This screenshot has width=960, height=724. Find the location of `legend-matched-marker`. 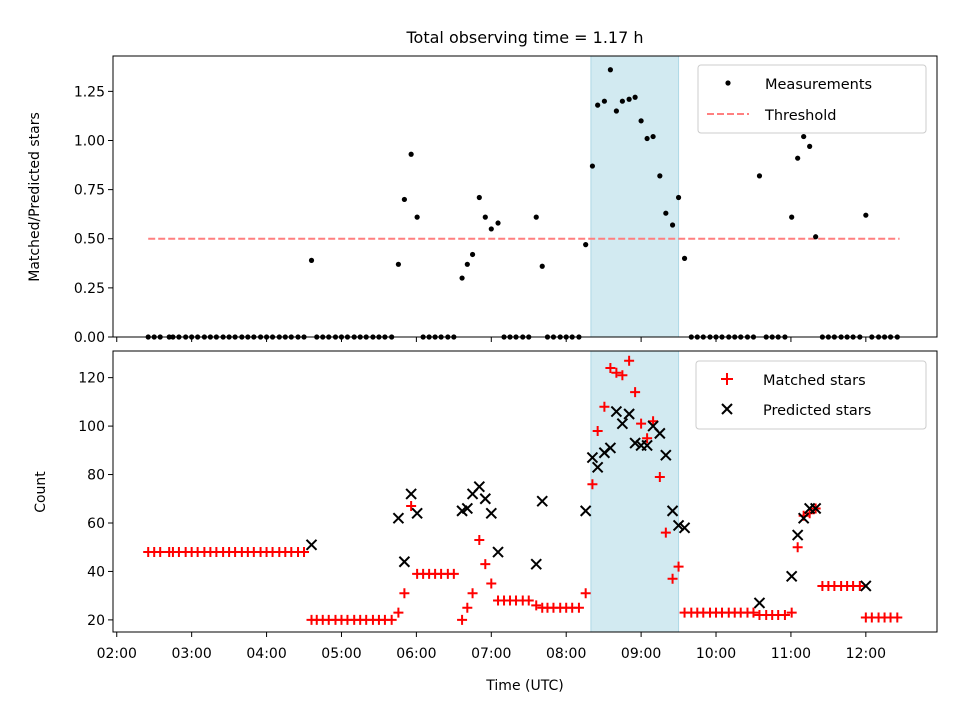

legend-matched-marker is located at coordinates (727, 379).